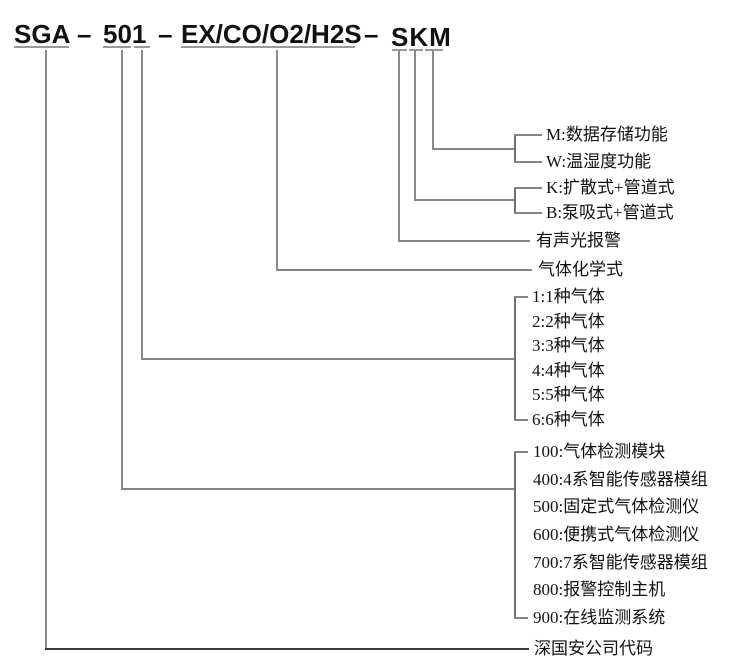 Image resolution: width=731 pixels, height=671 pixels. What do you see at coordinates (599, 451) in the screenshot?
I see `product-series-item: 100:气体检测模块` at bounding box center [599, 451].